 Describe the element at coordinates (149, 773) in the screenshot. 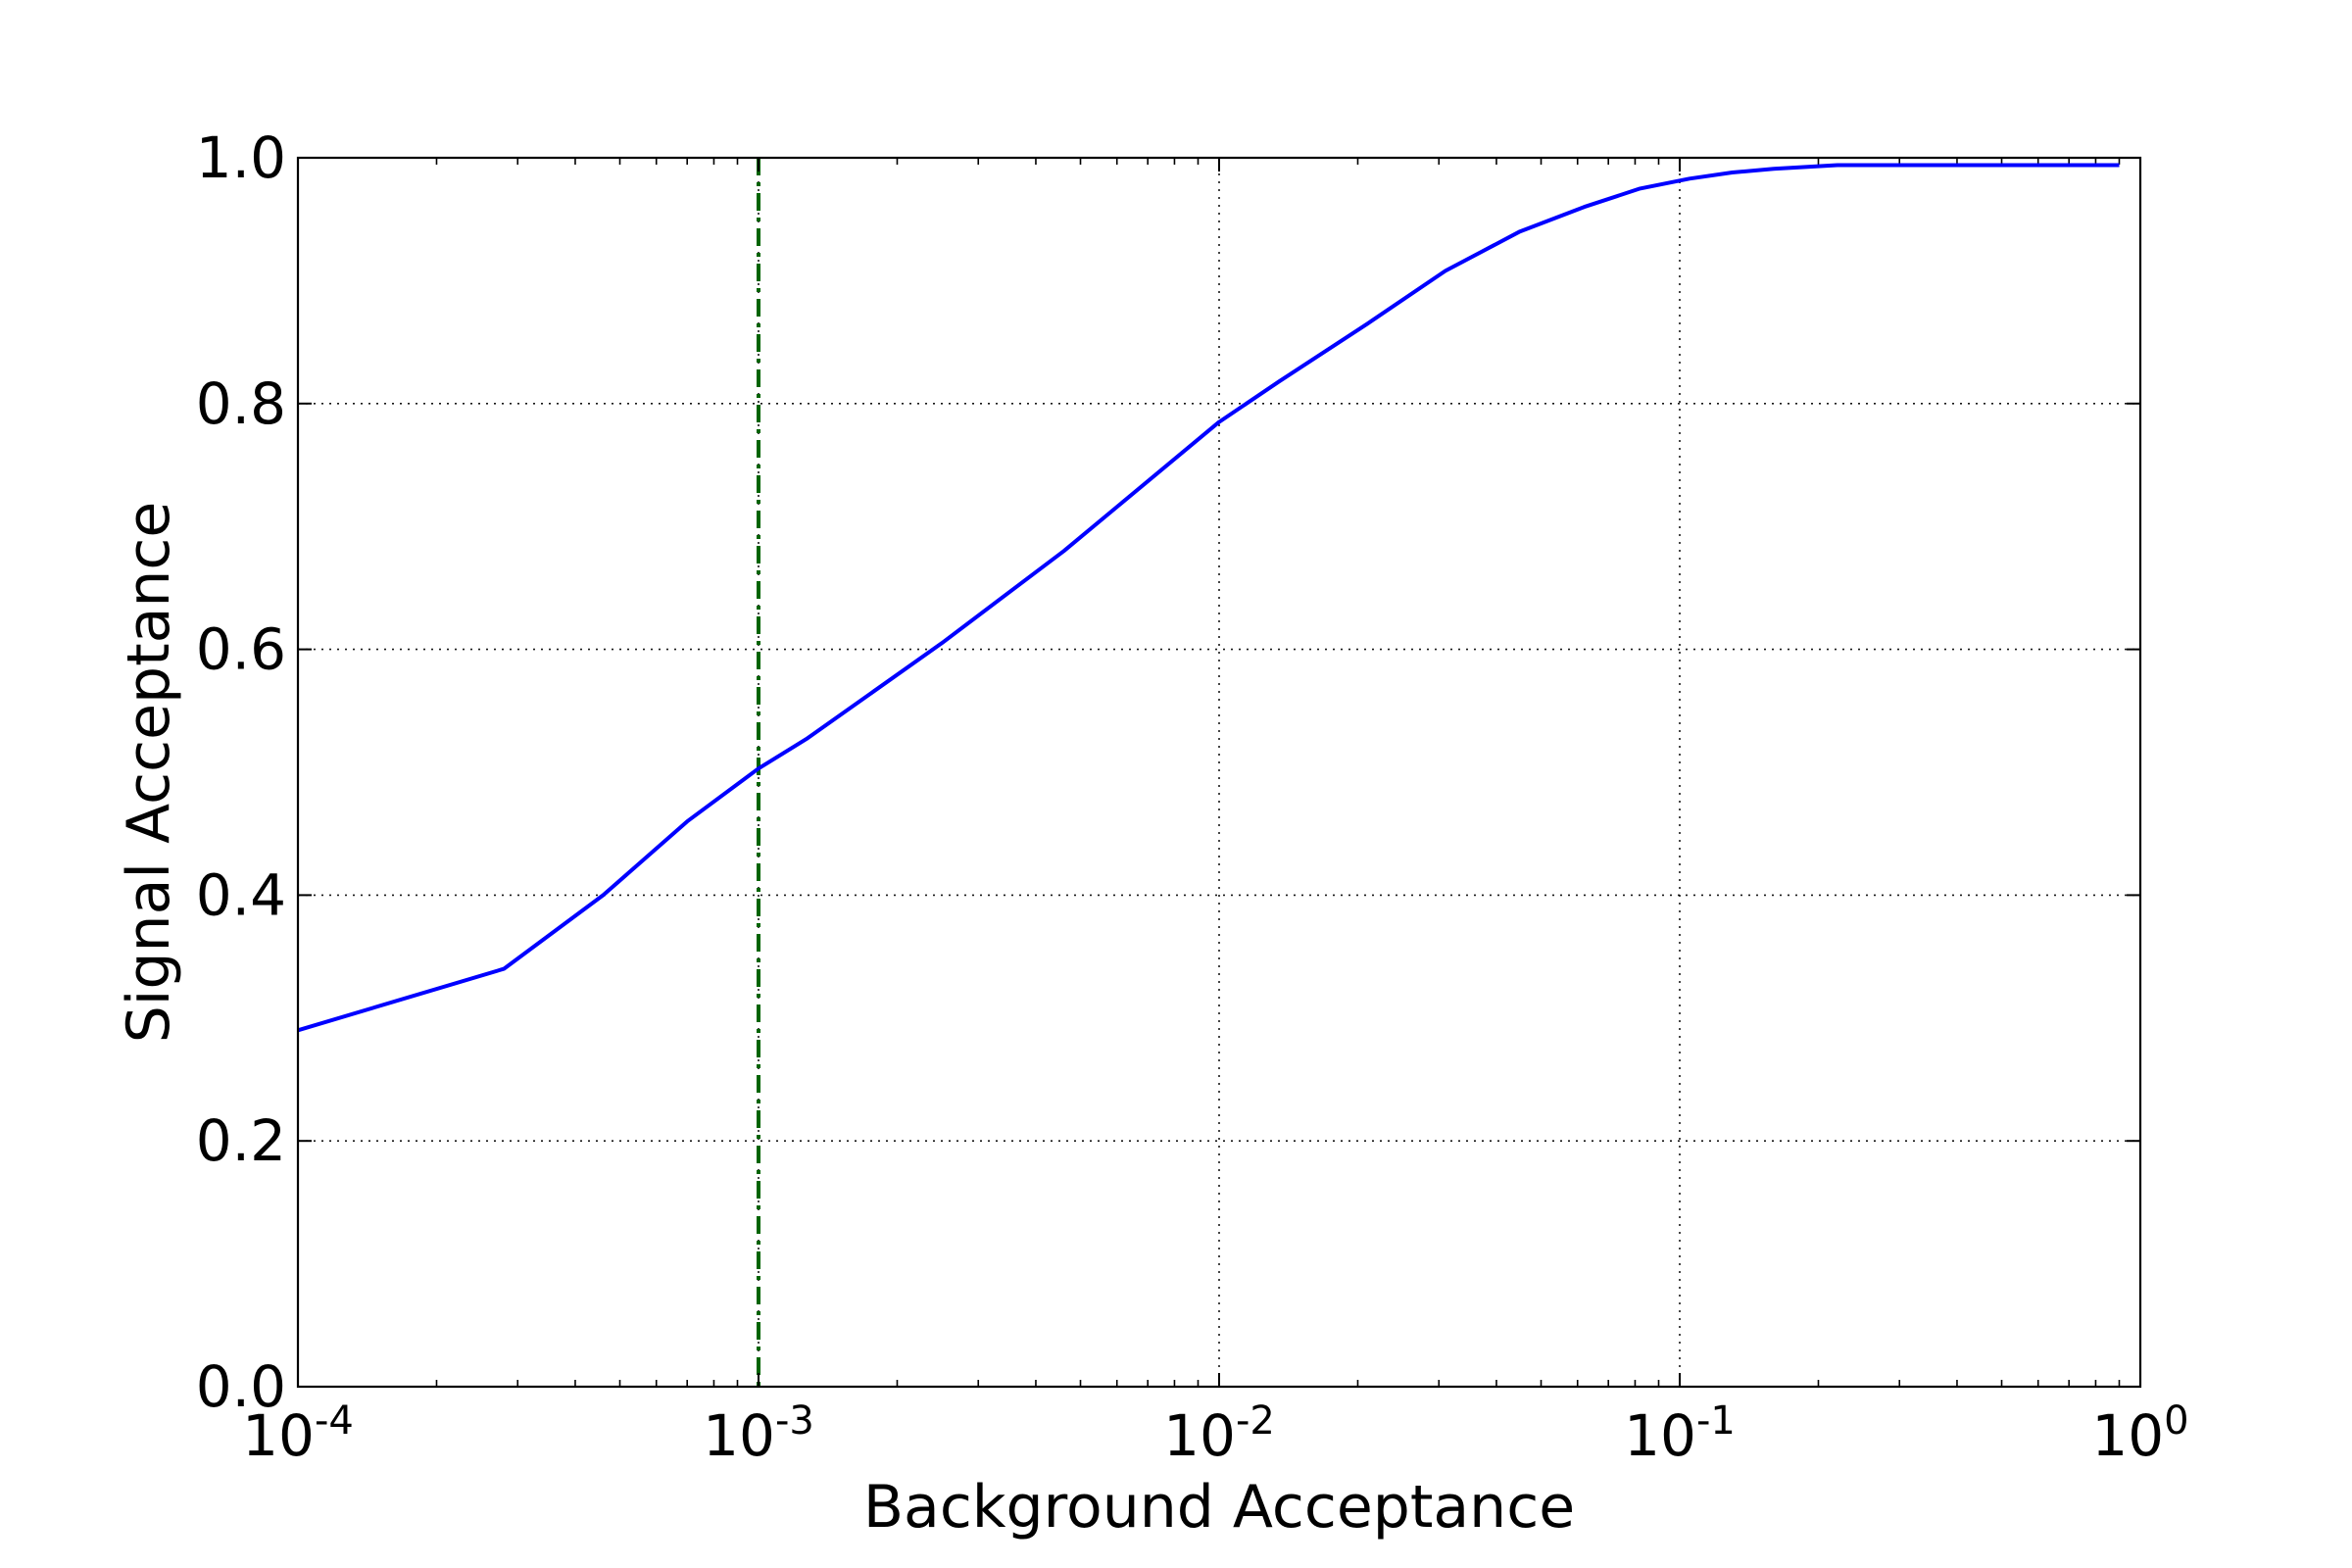

I see `y-axis-title: Signal Acceptance` at that location.